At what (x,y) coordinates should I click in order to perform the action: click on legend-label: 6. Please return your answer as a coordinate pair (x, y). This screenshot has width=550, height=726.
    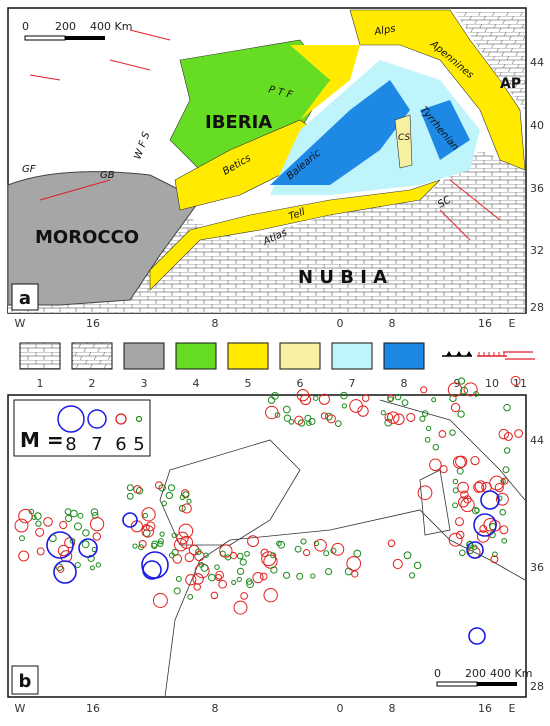
    Looking at the image, I should click on (300, 383).